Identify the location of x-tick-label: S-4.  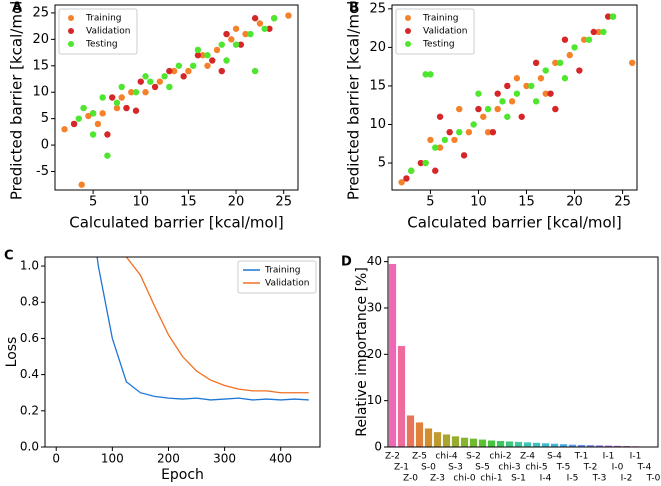
(554, 457).